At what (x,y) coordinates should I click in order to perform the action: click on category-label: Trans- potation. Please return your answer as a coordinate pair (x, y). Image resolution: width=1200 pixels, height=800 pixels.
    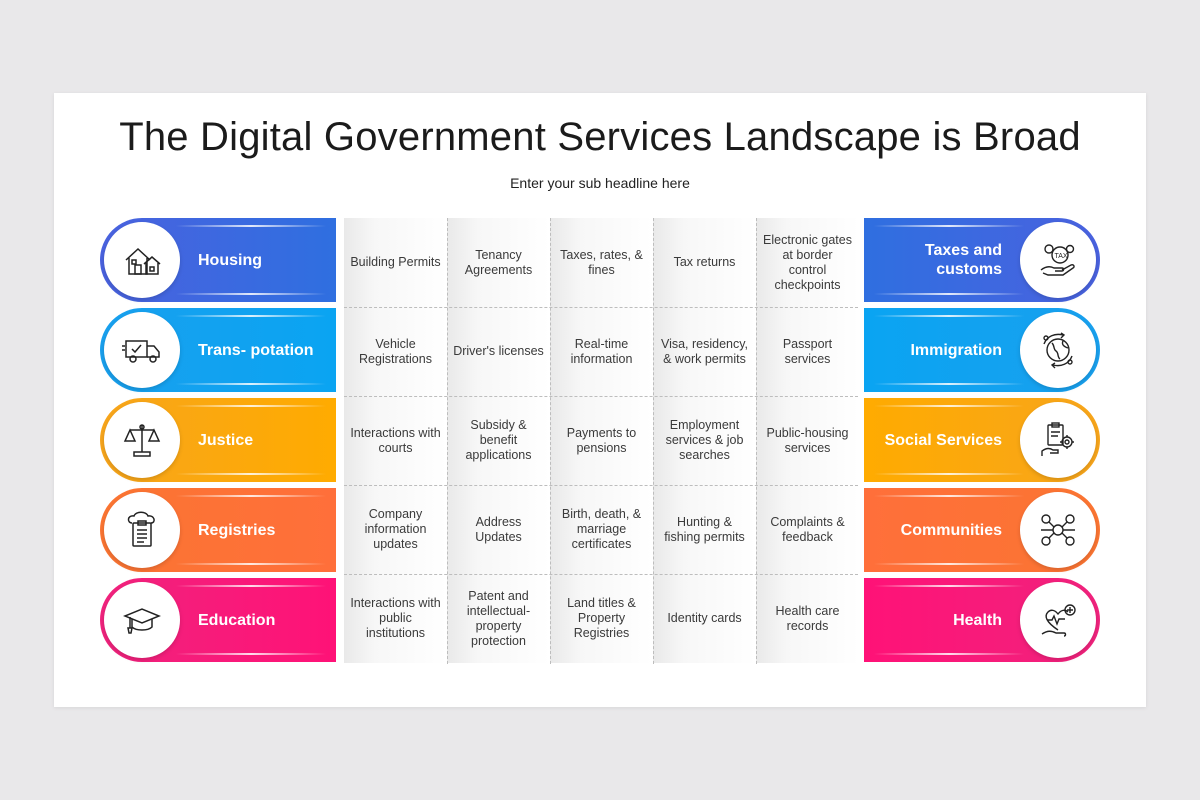
    Looking at the image, I should click on (256, 350).